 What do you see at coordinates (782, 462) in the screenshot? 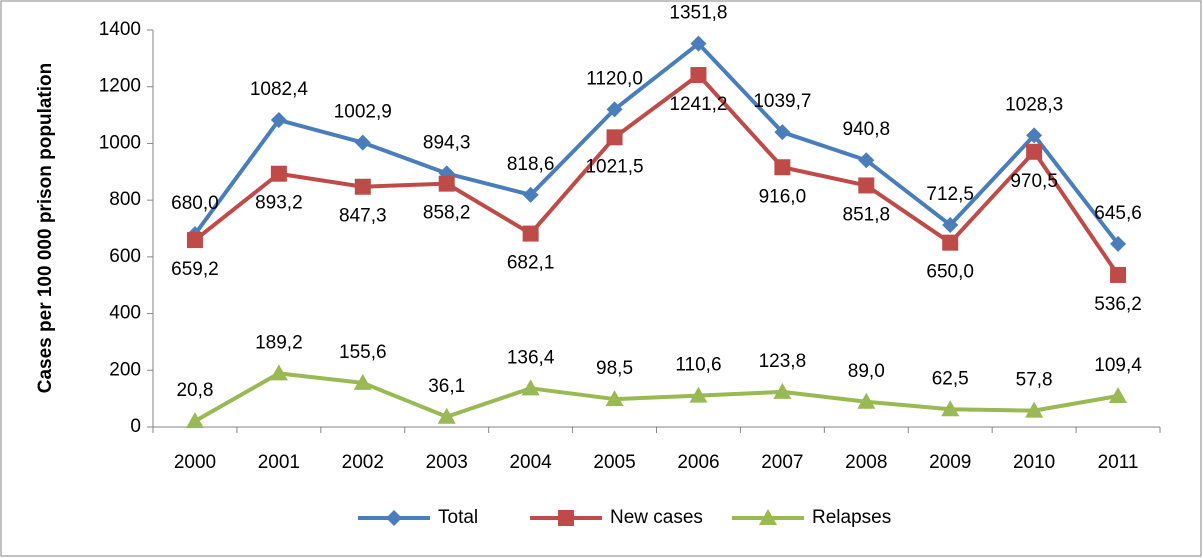
I see `x-tick-label: 2007` at bounding box center [782, 462].